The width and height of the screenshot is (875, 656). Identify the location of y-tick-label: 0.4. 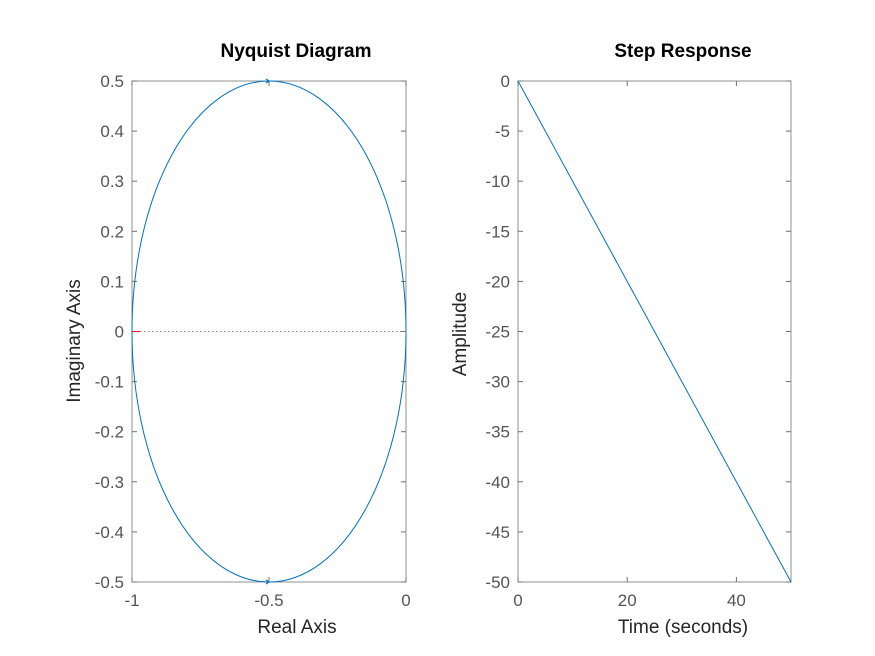
(112, 131).